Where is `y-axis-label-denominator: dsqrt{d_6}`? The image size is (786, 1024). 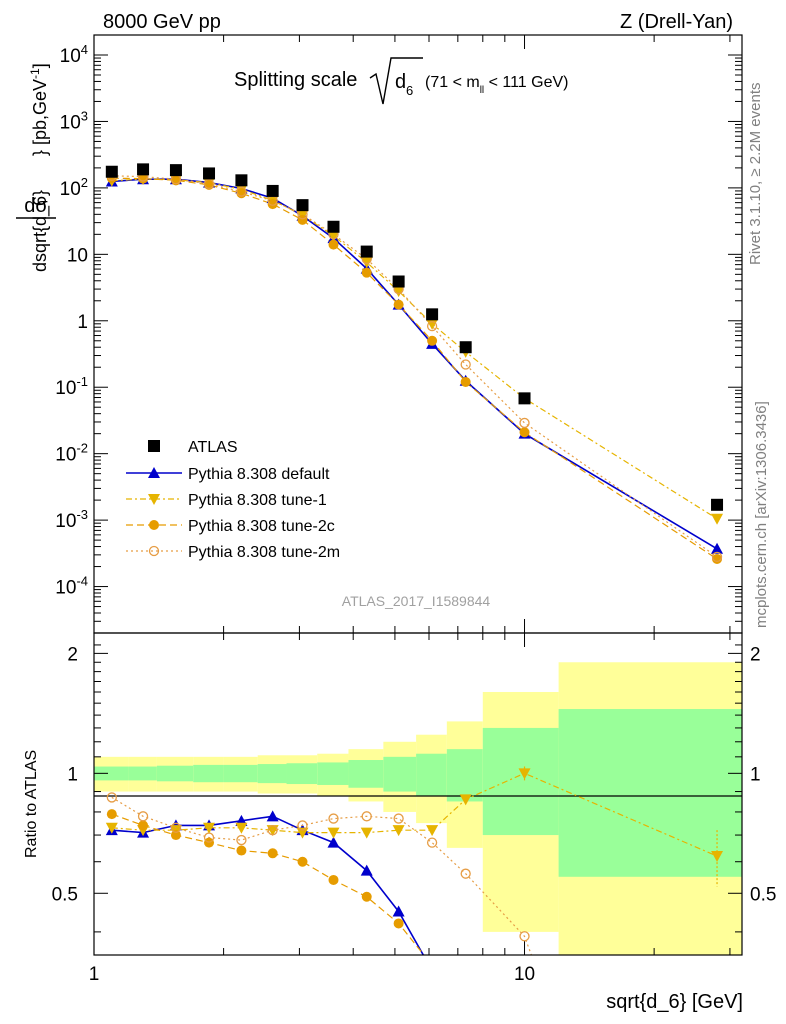
y-axis-label-denominator: dsqrt{d_6} is located at coordinates (40, 231).